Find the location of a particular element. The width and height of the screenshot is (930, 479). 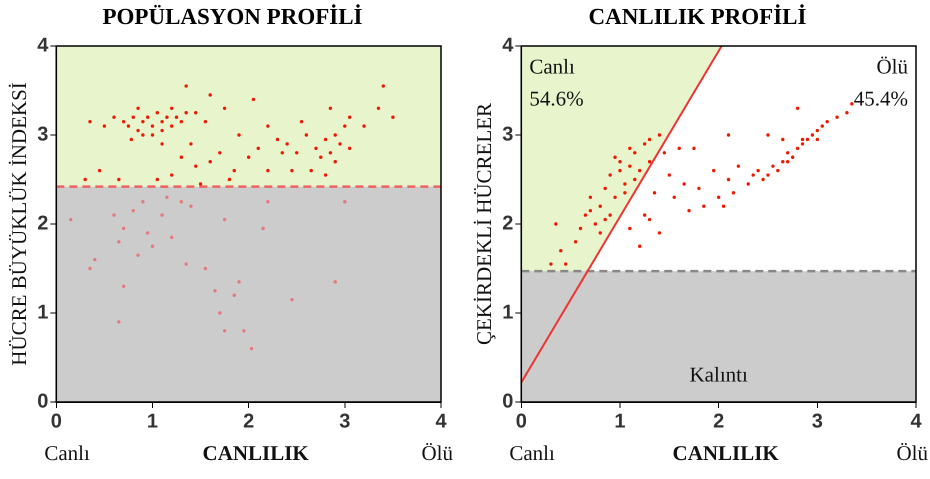

y-axis-title: HÜCRE BÜYÜKLÜK İNDEKSİ is located at coordinates (19, 224).